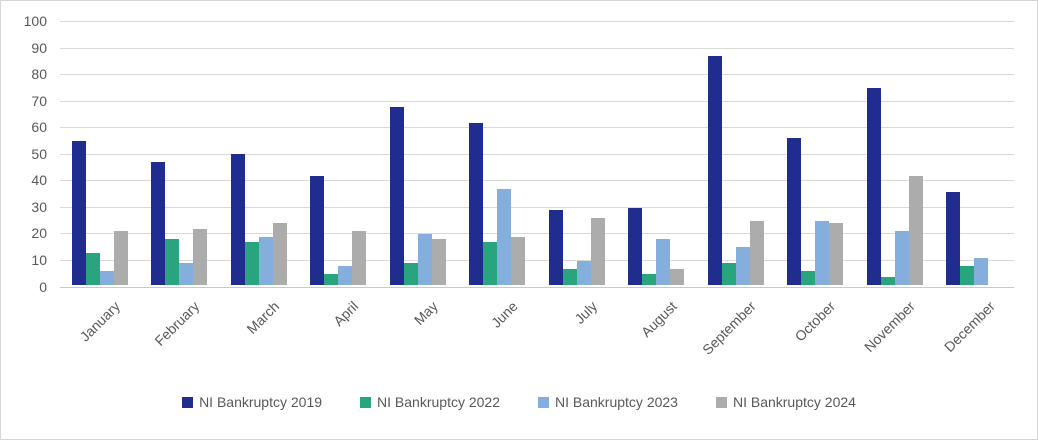  What do you see at coordinates (43, 286) in the screenshot?
I see `y-axis-tick-label: 0` at bounding box center [43, 286].